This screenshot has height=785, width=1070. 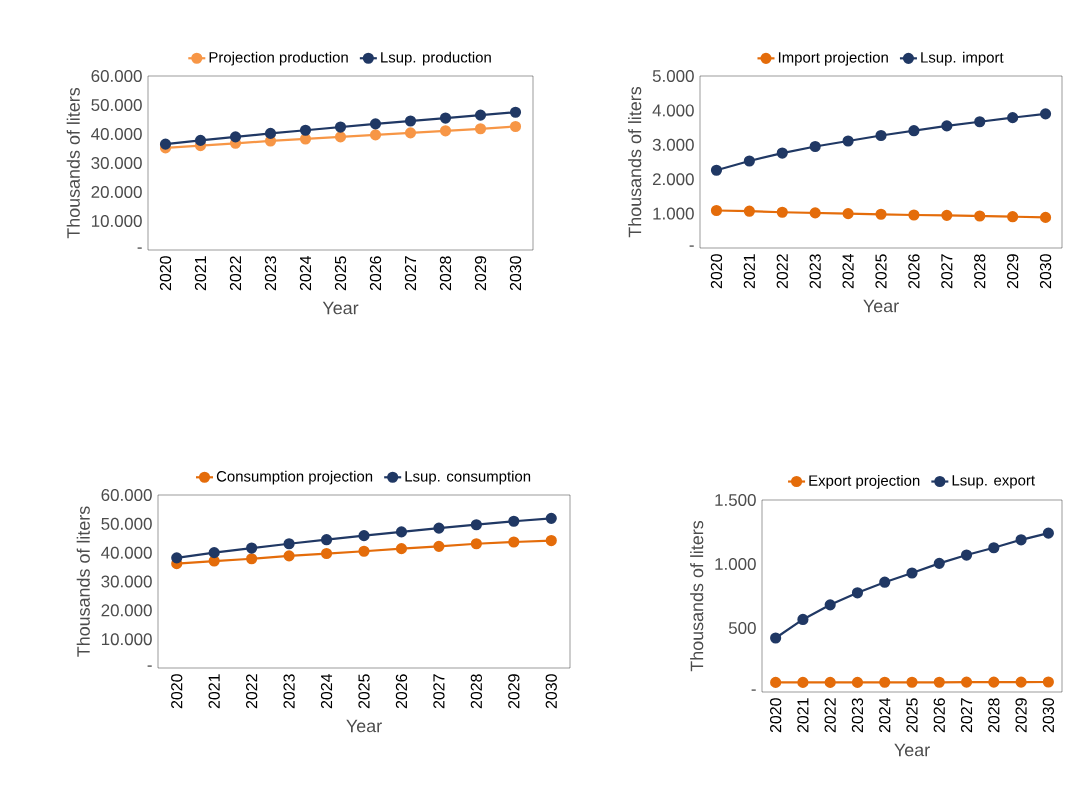 What do you see at coordinates (735, 500) in the screenshot?
I see `y-tick-label: 1.500` at bounding box center [735, 500].